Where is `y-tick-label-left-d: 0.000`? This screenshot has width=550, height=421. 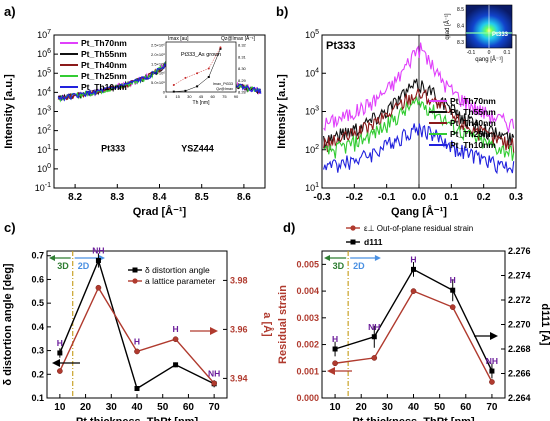 y-tick-label-left-d: 0.000 is located at coordinates (307, 398).